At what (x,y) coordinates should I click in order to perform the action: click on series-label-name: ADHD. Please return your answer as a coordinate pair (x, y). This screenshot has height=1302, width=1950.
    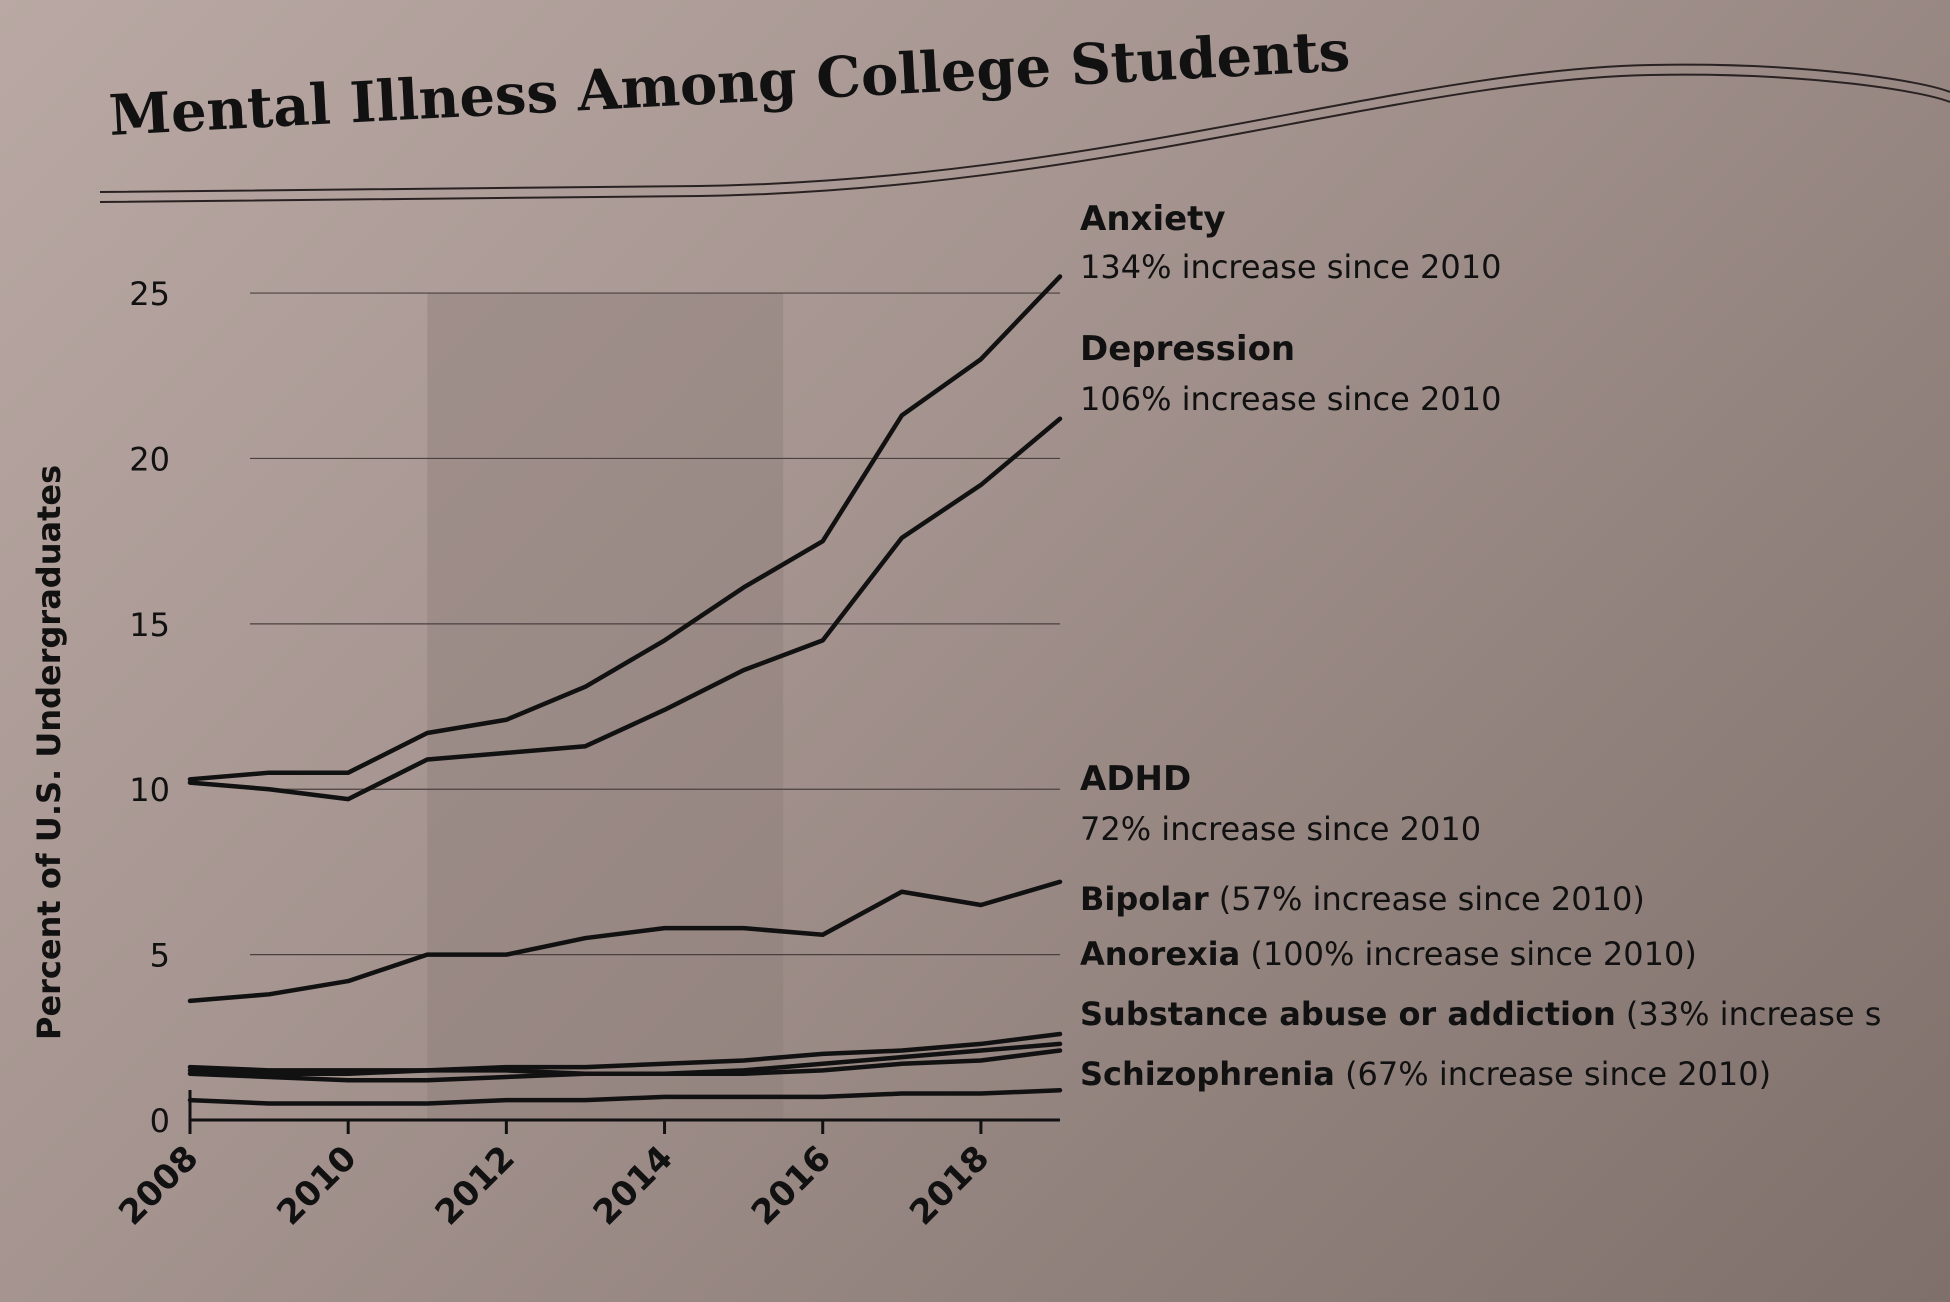
    Looking at the image, I should click on (1135, 779).